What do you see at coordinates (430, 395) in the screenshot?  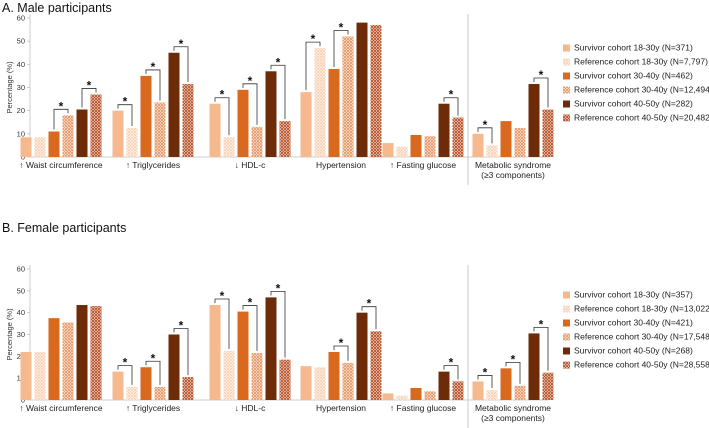 I see `bar-hatch-s3-c4` at bounding box center [430, 395].